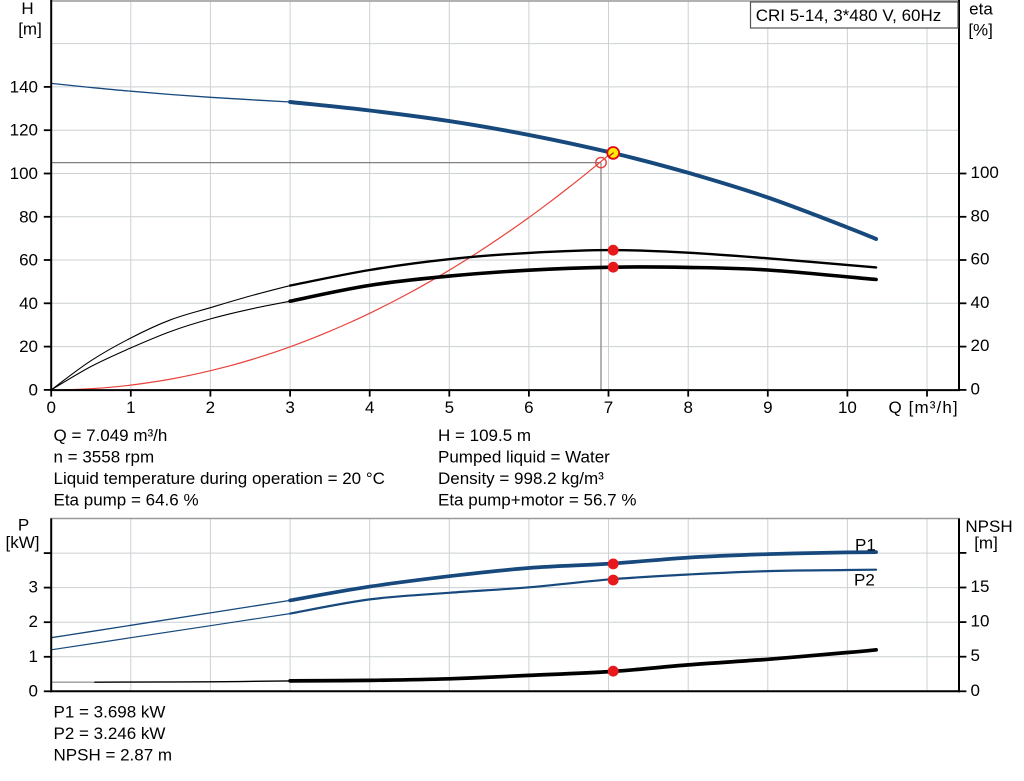  I want to click on svg-text: Eta pump = 64.6 %, so click(126, 500).